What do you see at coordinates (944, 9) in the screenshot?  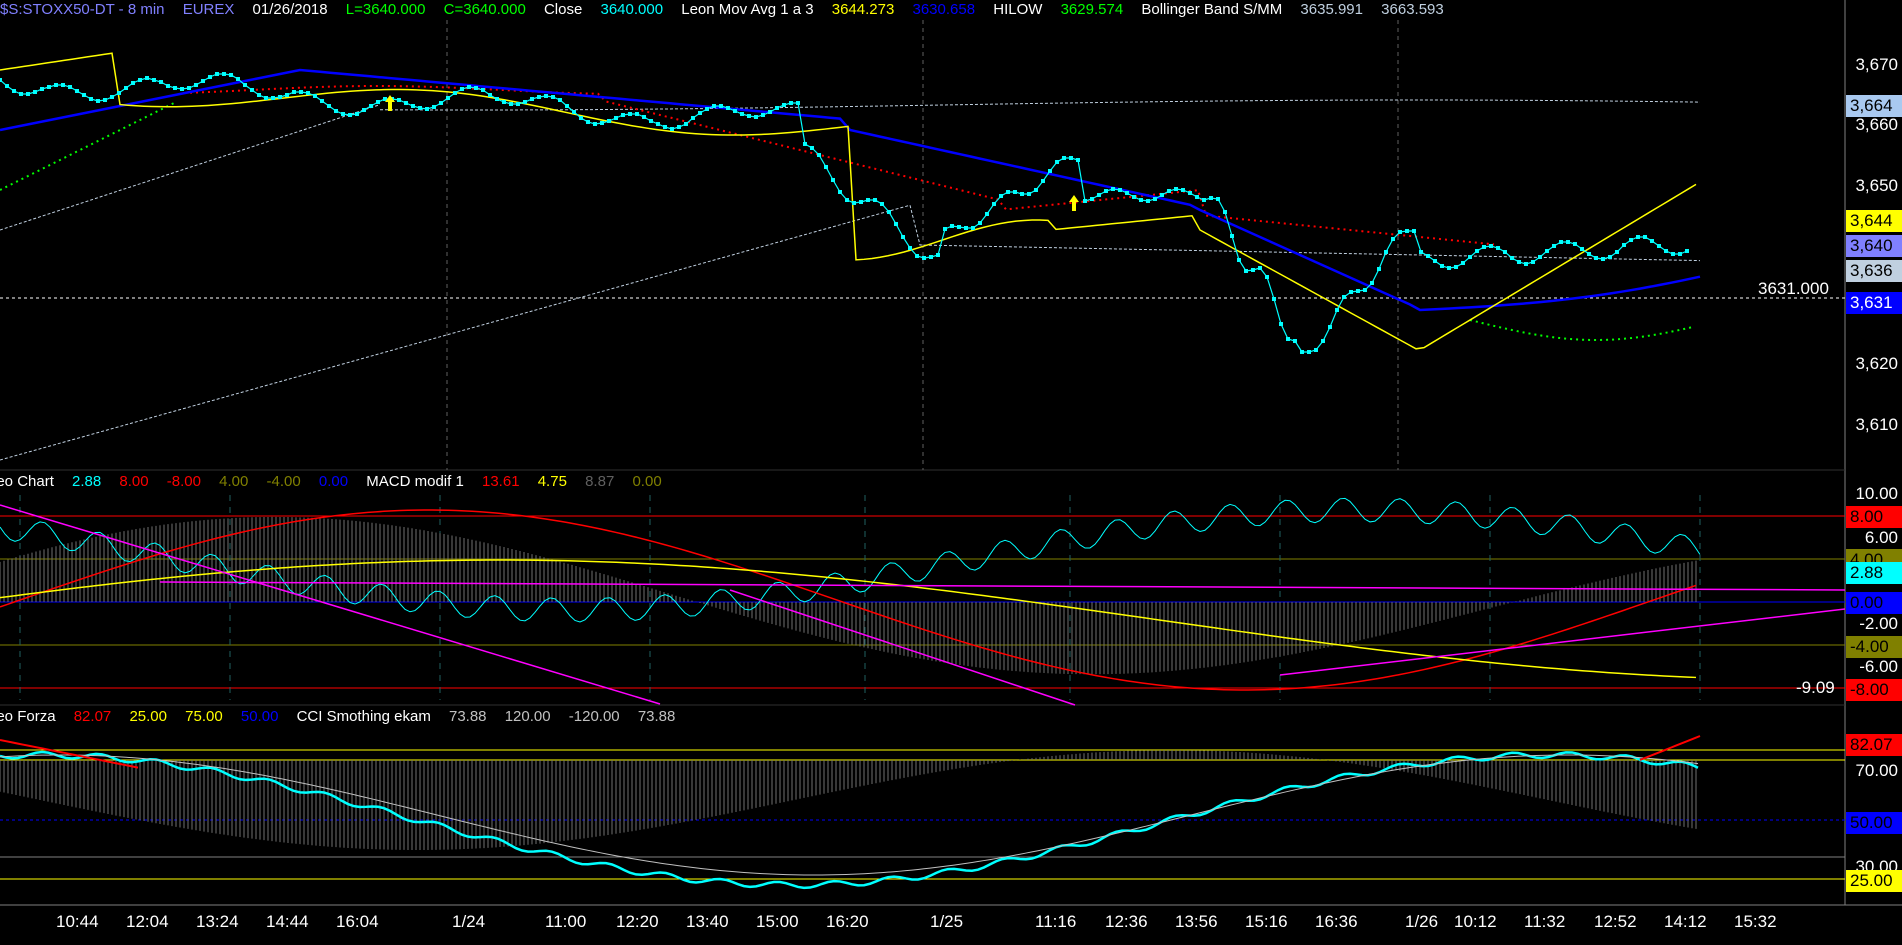 I see `ma-value-2: 3630.658` at bounding box center [944, 9].